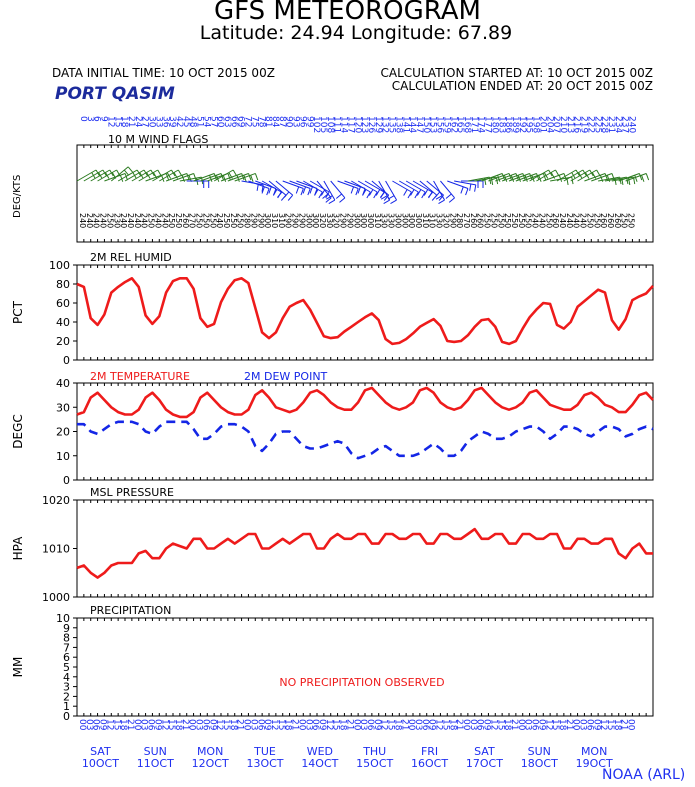 The width and height of the screenshot is (695, 787). Describe the element at coordinates (282, 121) in the screenshot. I see `forecast-hour-label: 87` at that location.